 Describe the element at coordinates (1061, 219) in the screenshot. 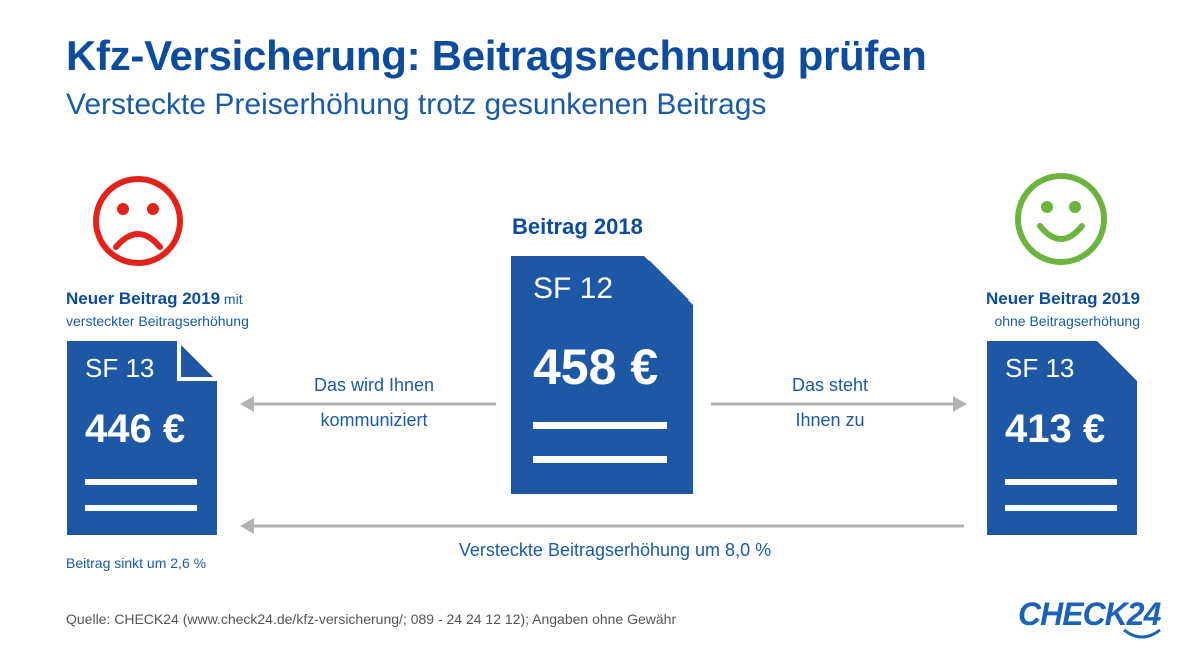

I see `happy-face-icon` at that location.